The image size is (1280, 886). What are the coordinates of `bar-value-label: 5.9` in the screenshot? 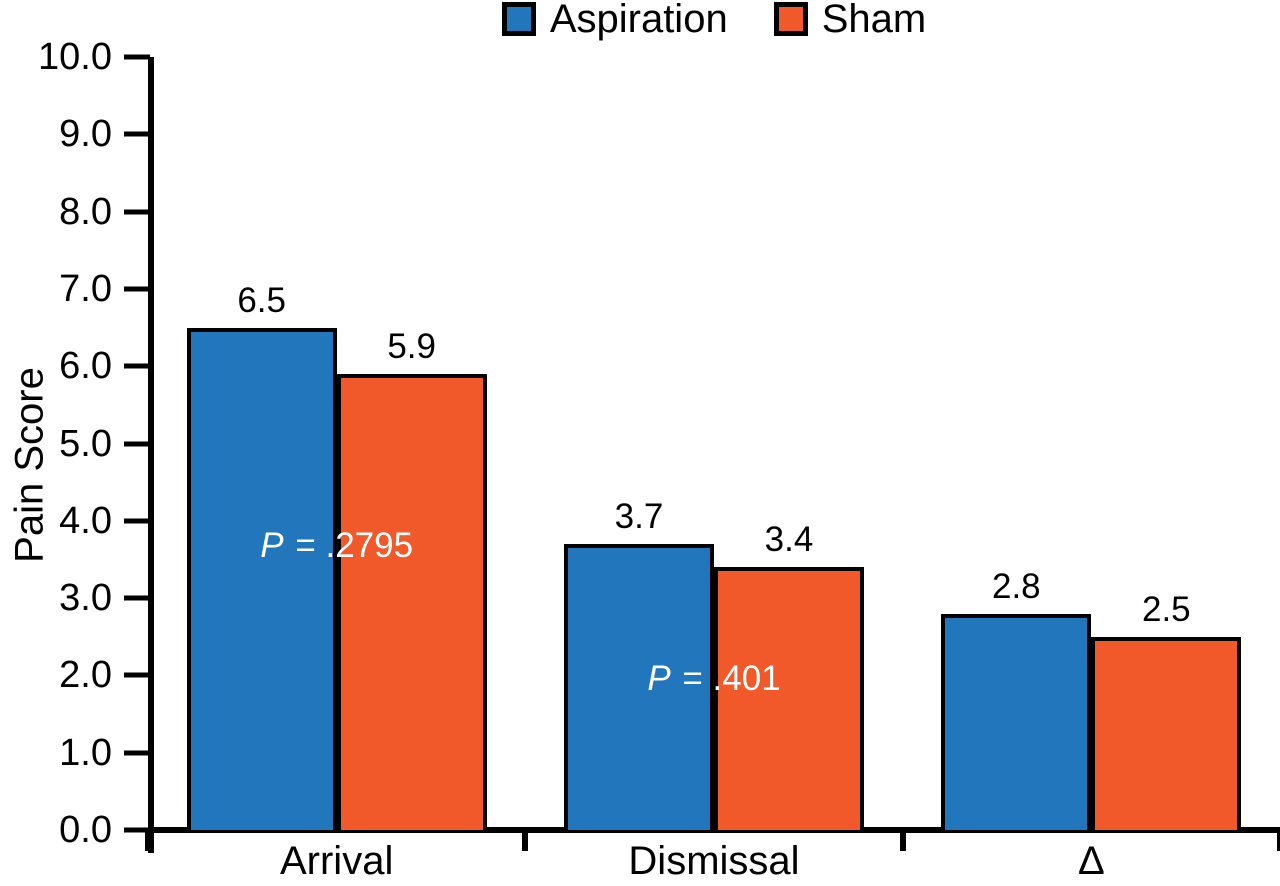 It's located at (411, 346).